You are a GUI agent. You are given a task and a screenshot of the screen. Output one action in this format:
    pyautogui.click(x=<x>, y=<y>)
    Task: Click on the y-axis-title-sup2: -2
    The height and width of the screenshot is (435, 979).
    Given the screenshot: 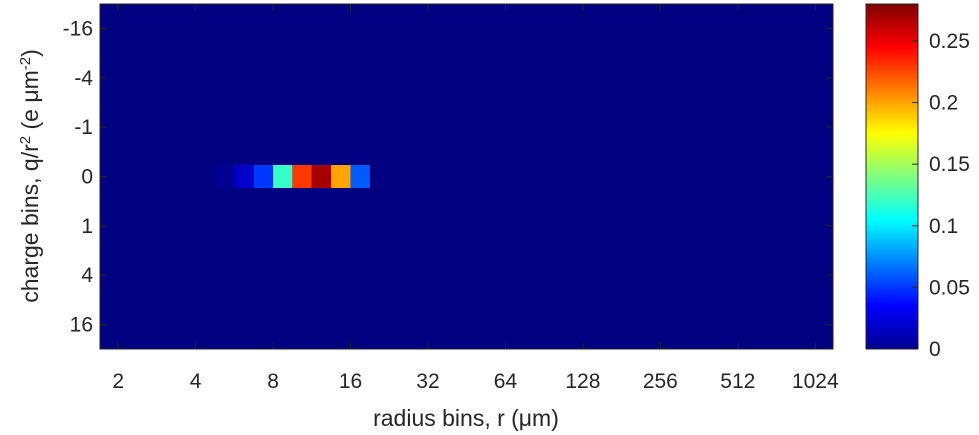 What is the action you would take?
    pyautogui.click(x=25, y=63)
    